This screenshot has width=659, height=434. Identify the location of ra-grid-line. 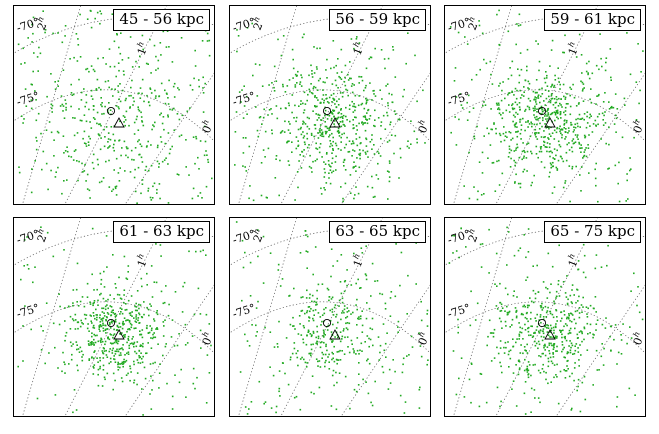
(600, 138).